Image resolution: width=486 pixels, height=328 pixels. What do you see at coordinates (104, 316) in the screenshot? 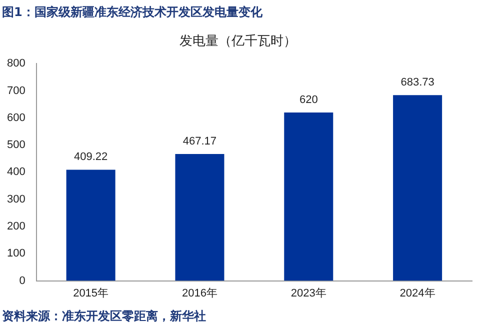
I see `text: 资料来源：准东开发区零距离，新华社` at bounding box center [104, 316].